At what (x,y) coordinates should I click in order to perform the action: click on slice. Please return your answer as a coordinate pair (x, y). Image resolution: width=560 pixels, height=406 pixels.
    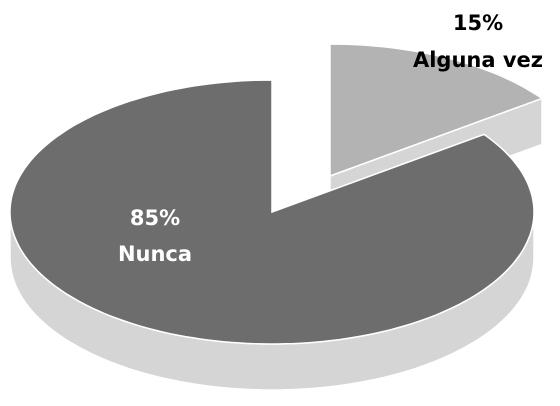
    Looking at the image, I should click on (436, 110).